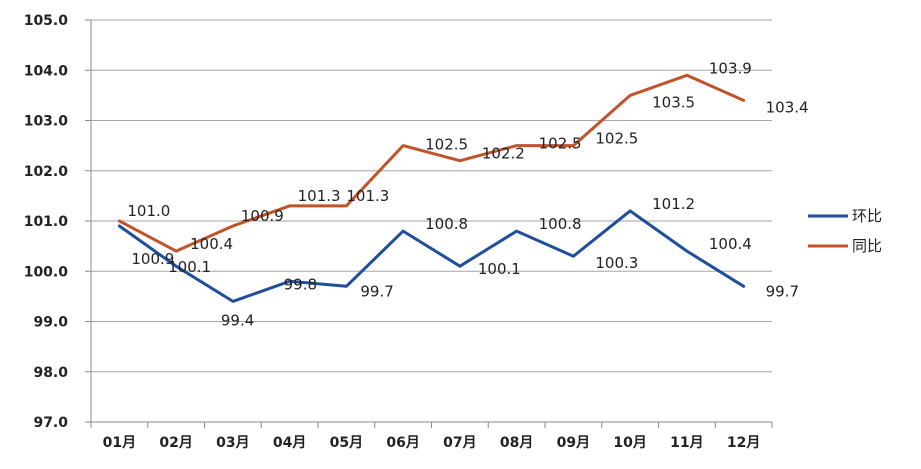 This screenshot has width=921, height=469. I want to click on x-tick-label: 02月, so click(175, 443).